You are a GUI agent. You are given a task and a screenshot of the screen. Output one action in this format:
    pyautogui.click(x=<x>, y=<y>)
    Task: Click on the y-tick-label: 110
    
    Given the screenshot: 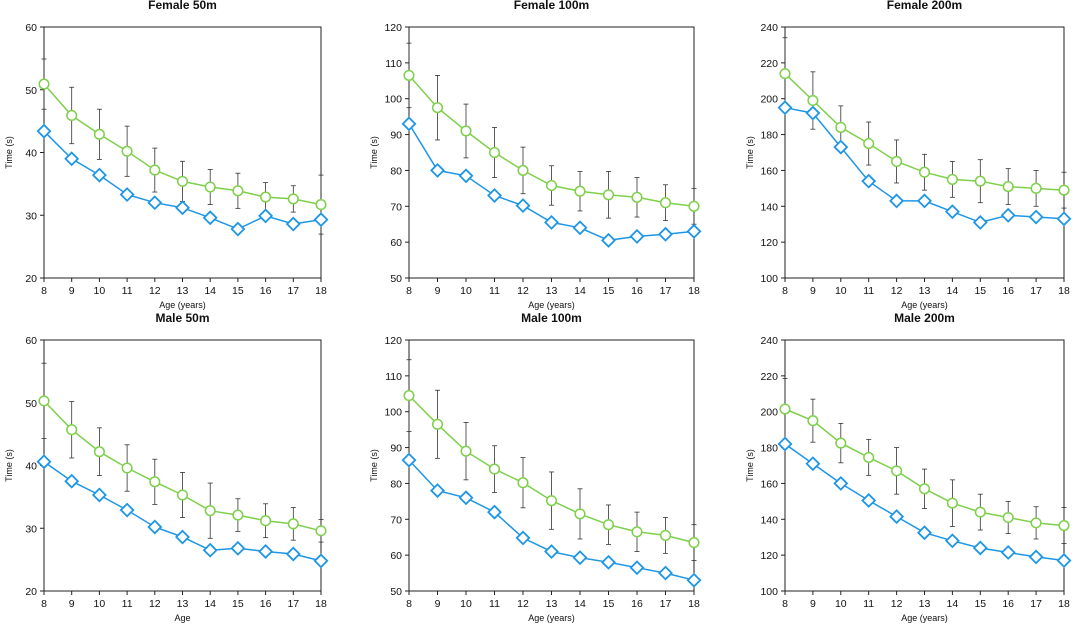 What is the action you would take?
    pyautogui.click(x=393, y=377)
    